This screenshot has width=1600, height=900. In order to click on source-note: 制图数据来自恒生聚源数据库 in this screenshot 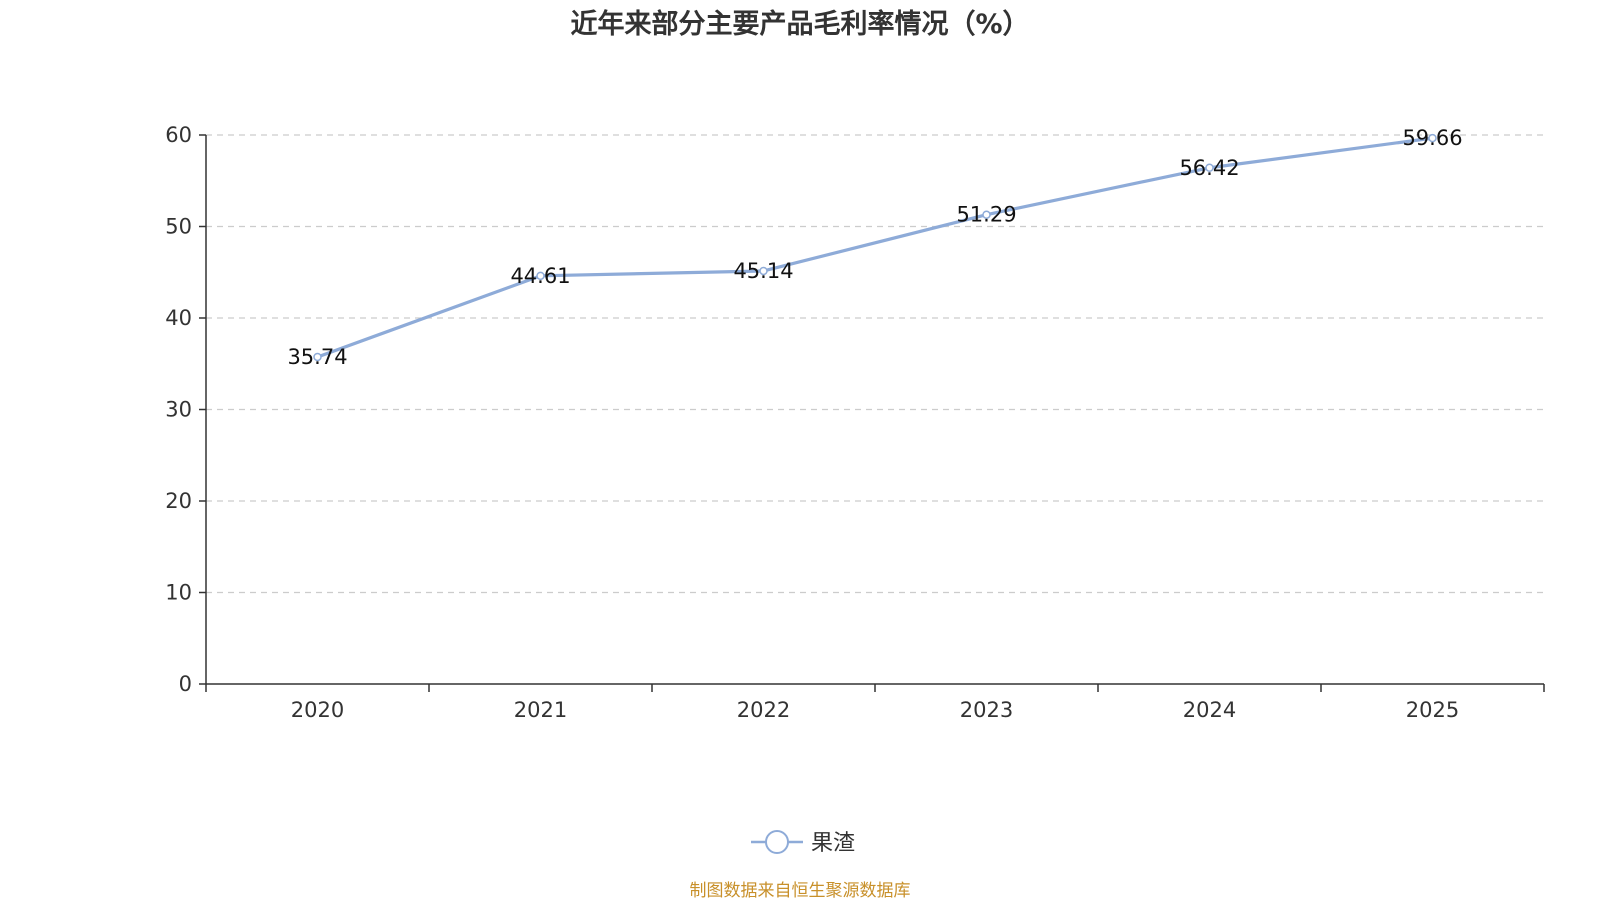, I will do `click(800, 890)`.